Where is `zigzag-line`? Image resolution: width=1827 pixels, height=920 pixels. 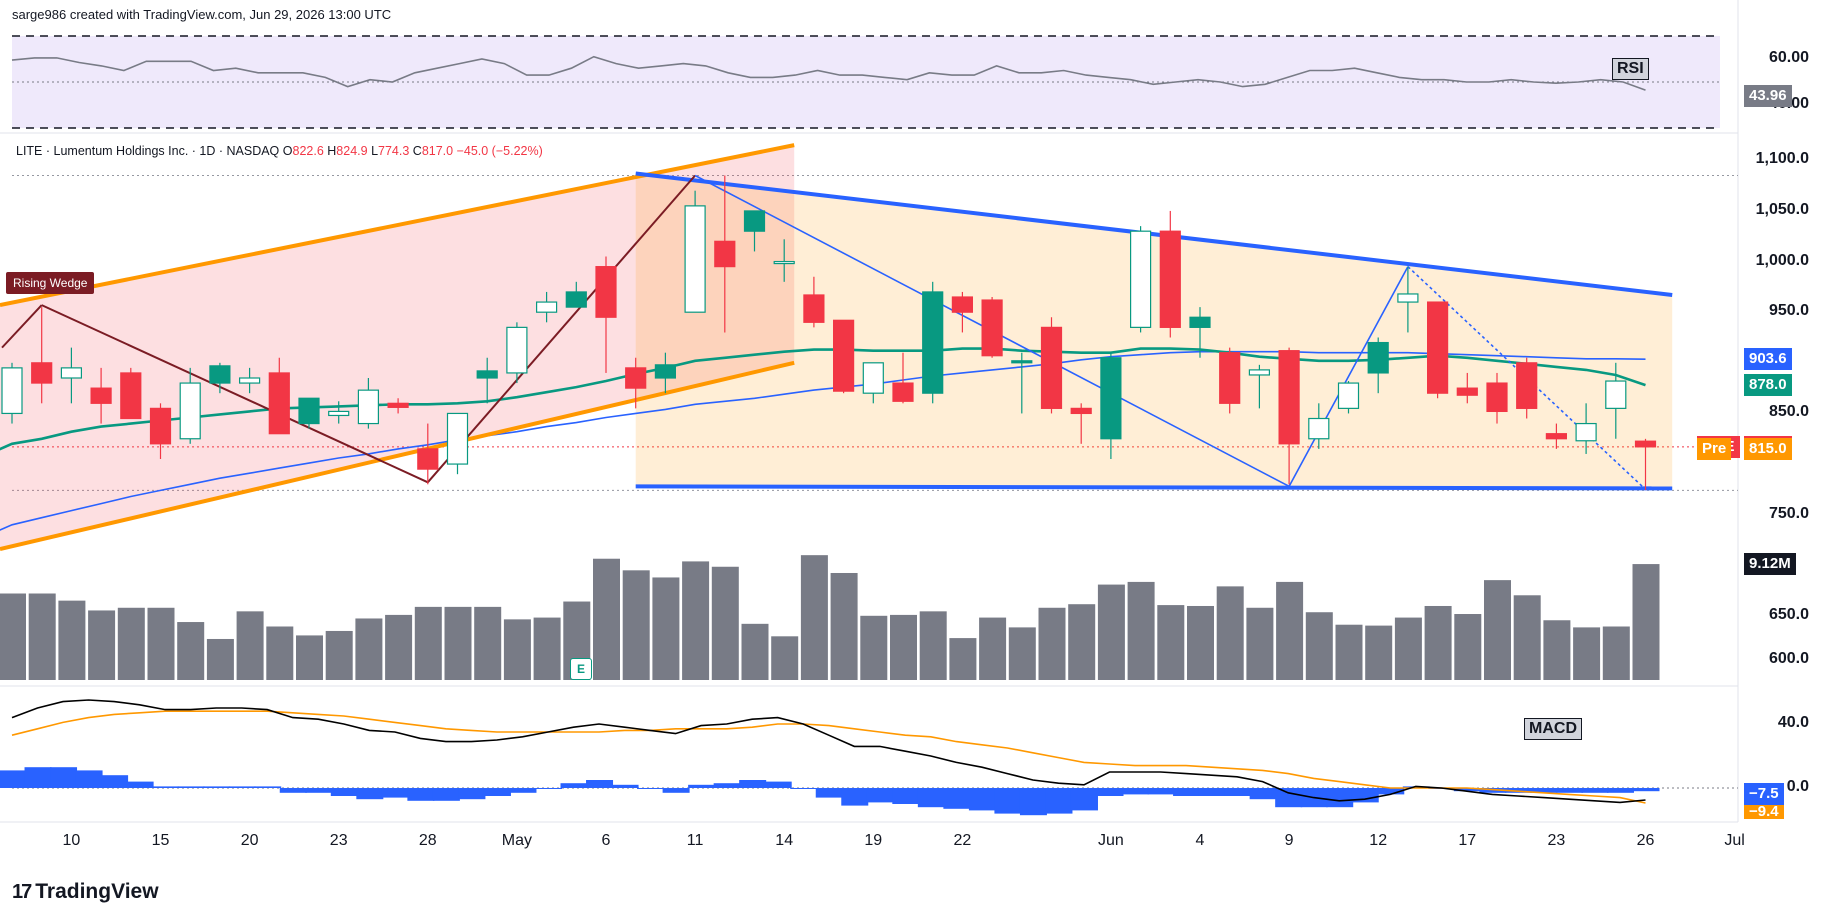 zigzag-line is located at coordinates (235, 394).